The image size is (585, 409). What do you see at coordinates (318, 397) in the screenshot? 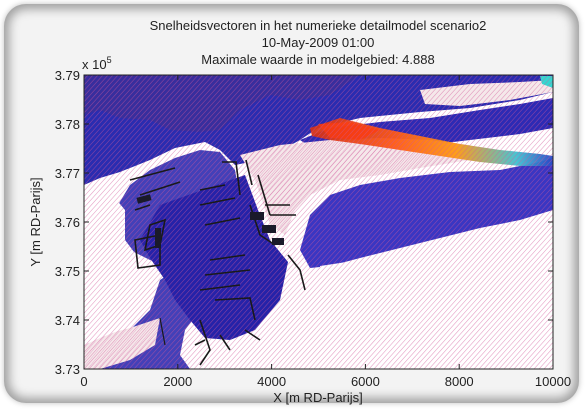
I see `x-axis-label: X [m RD-Parijs]` at bounding box center [318, 397].